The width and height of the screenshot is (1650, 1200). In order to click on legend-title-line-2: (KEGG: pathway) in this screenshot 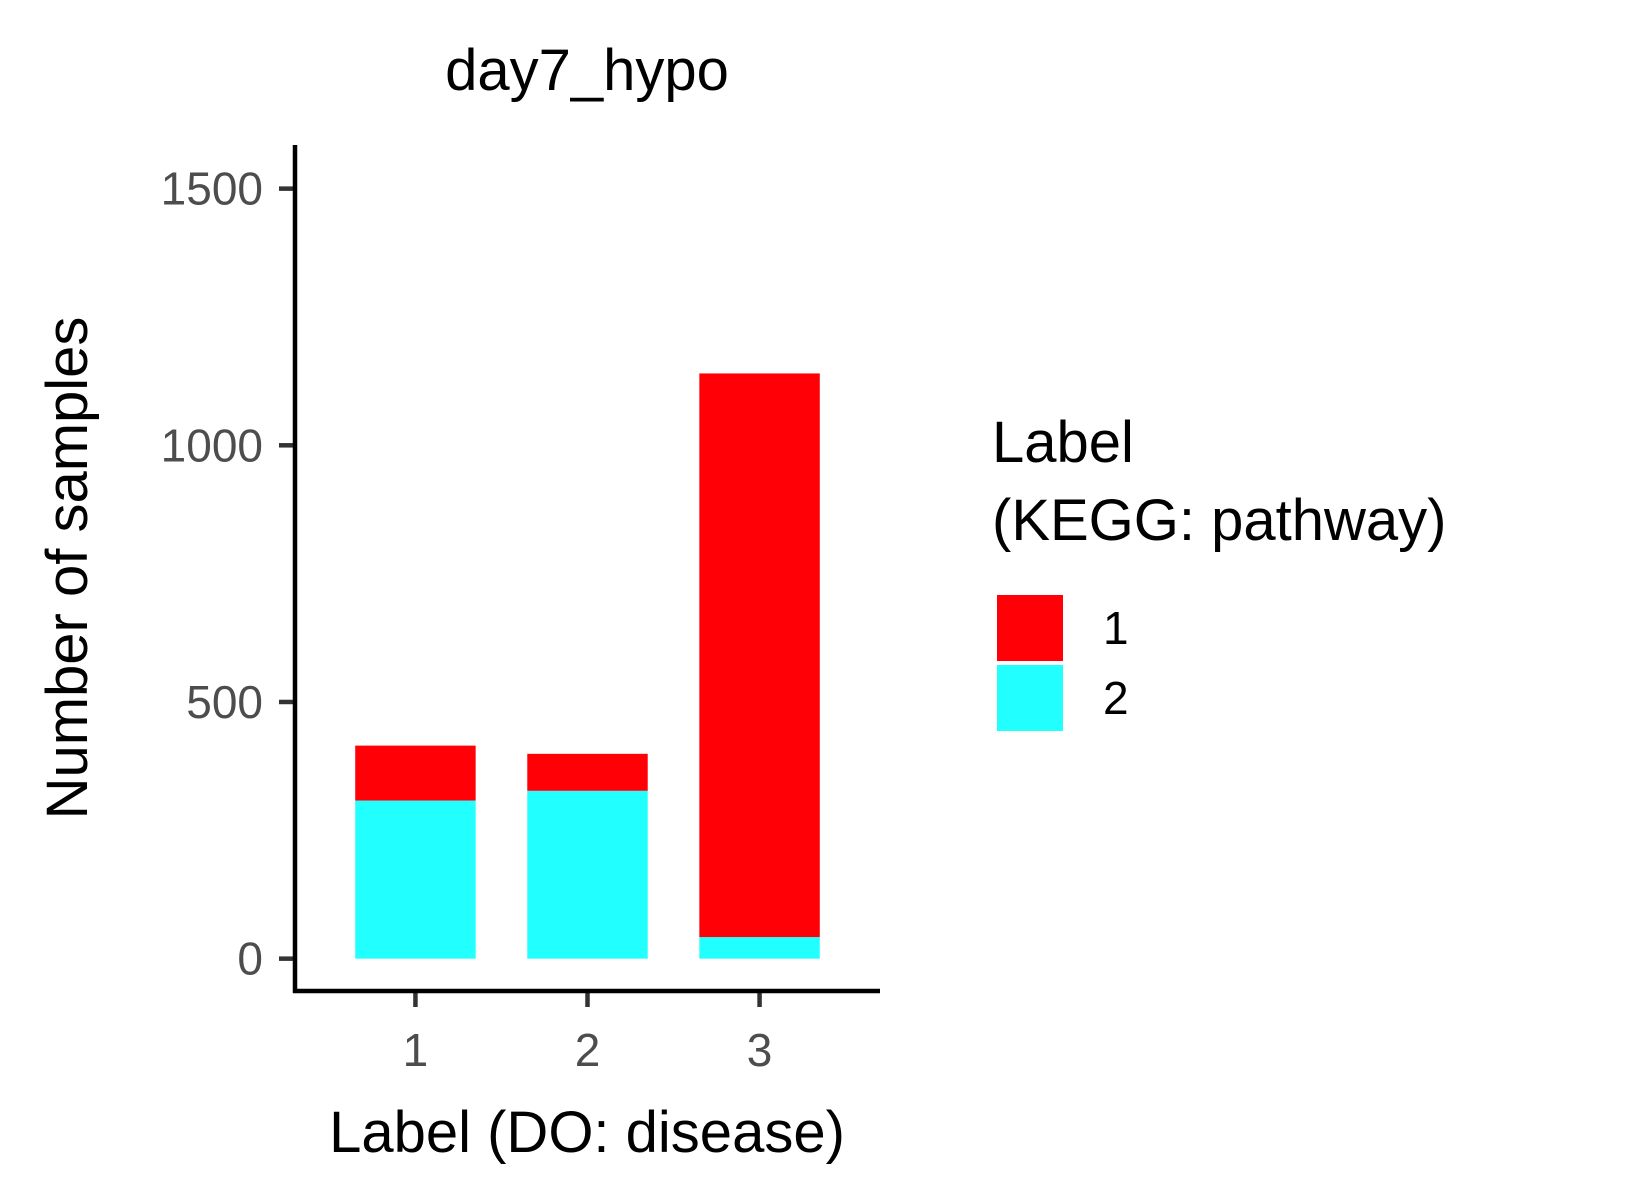, I will do `click(1219, 520)`.